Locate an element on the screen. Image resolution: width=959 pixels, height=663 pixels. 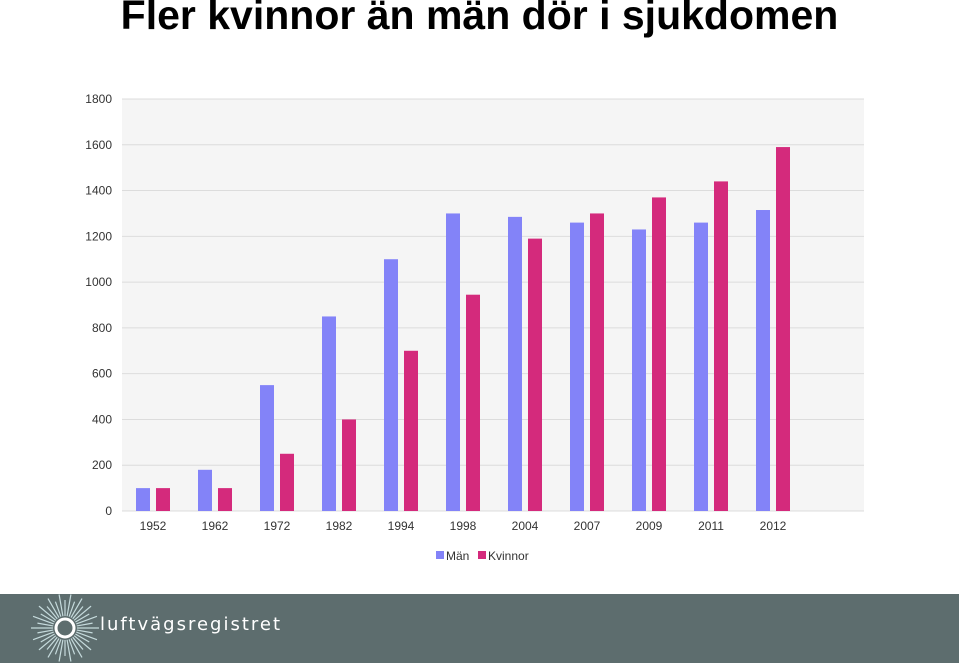
bar-kvinnor-1972 is located at coordinates (287, 482).